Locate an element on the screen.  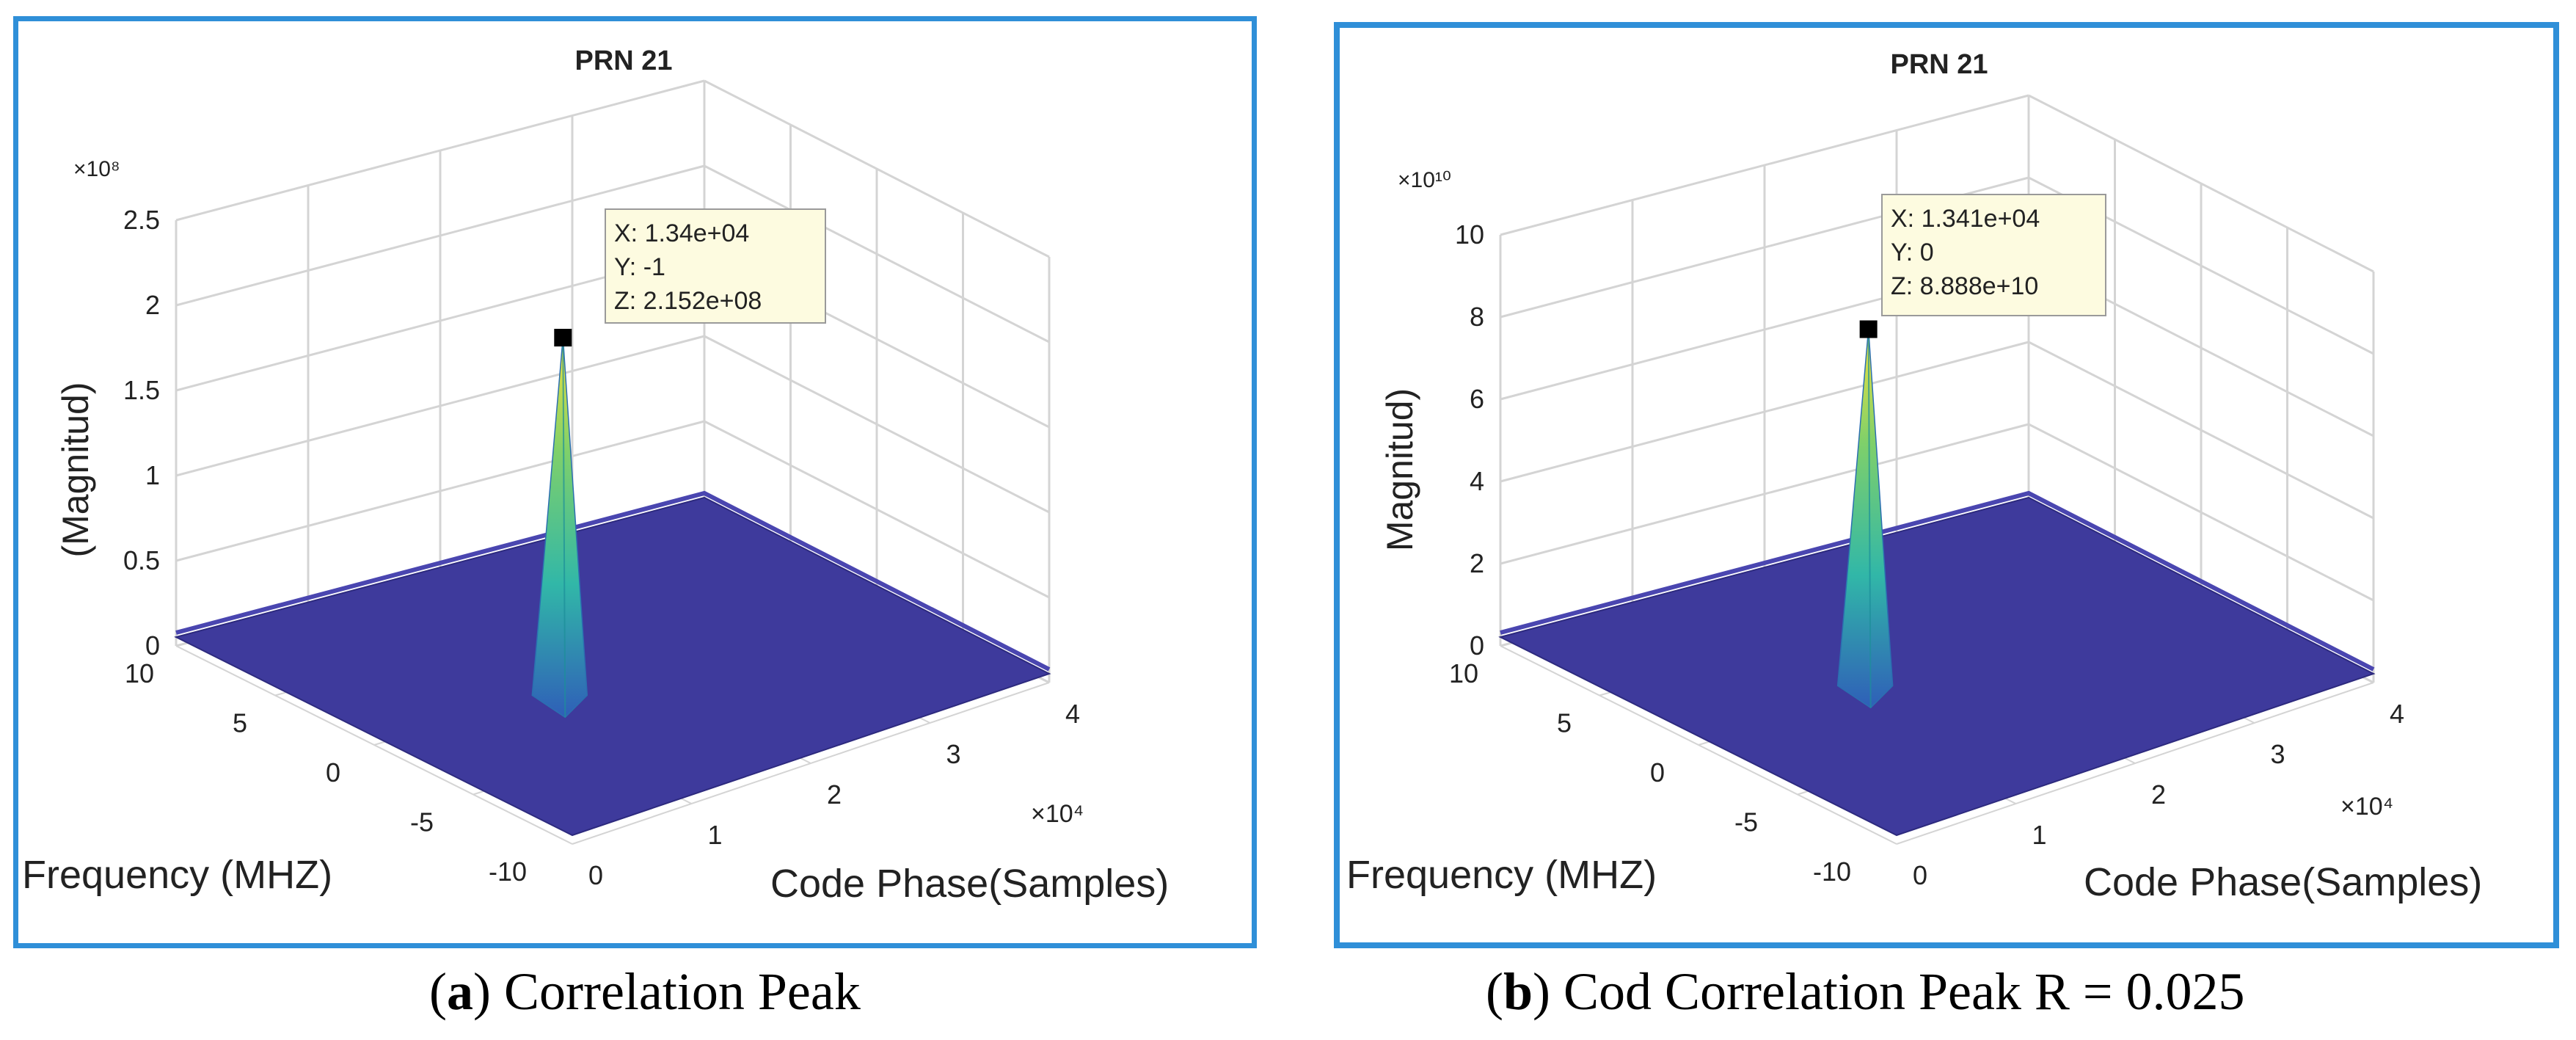
caption-b: (b) Cod Correlation Peak R = 0.025 is located at coordinates (1866, 992).